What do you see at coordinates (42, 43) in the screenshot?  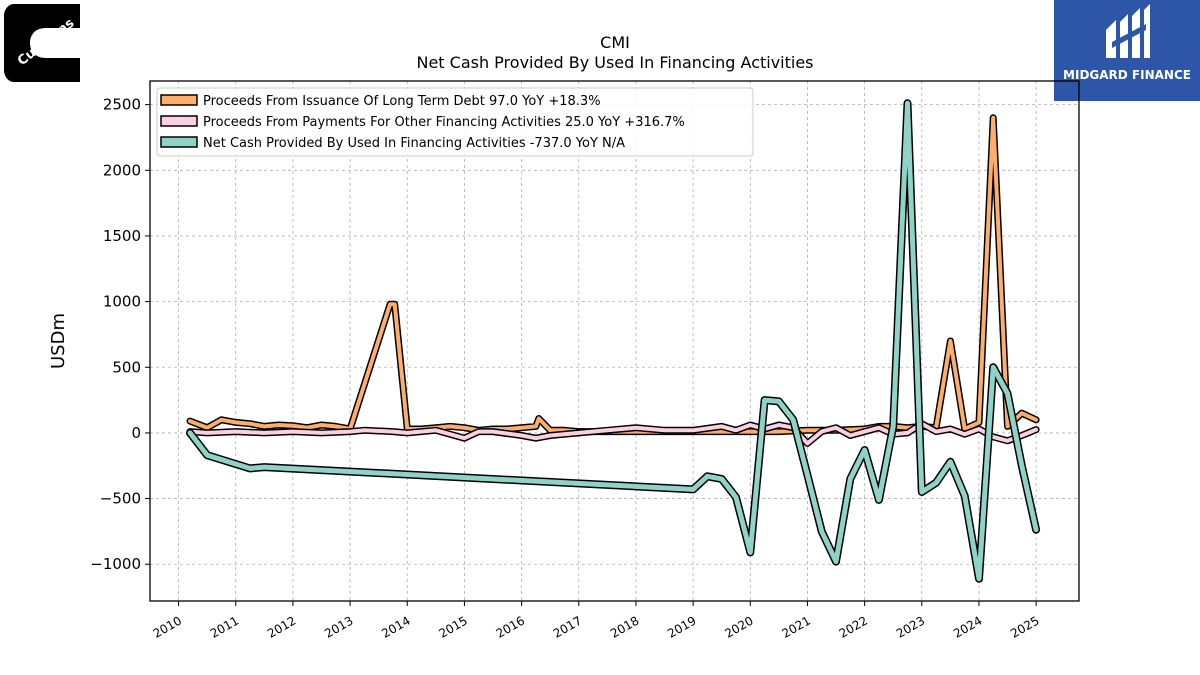 I see `cummins-logo-mark: Cummins` at bounding box center [42, 43].